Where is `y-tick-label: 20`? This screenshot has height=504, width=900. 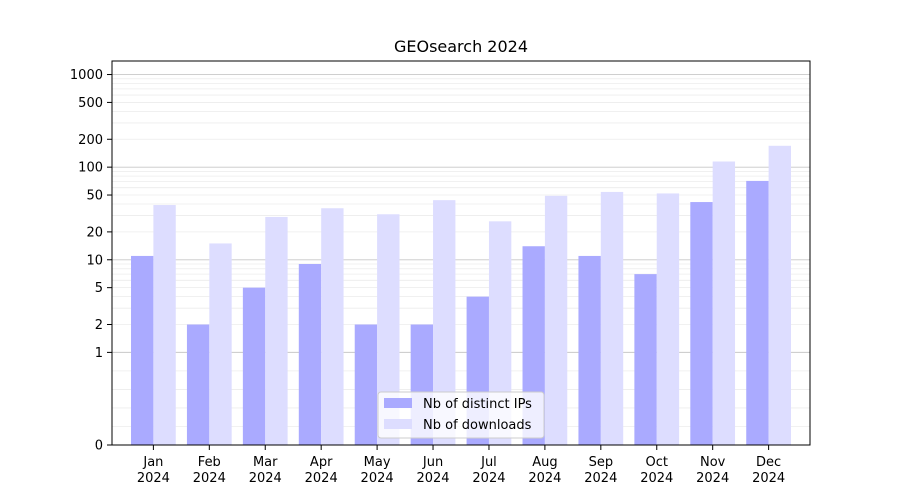
y-tick-label: 20 is located at coordinates (94, 232).